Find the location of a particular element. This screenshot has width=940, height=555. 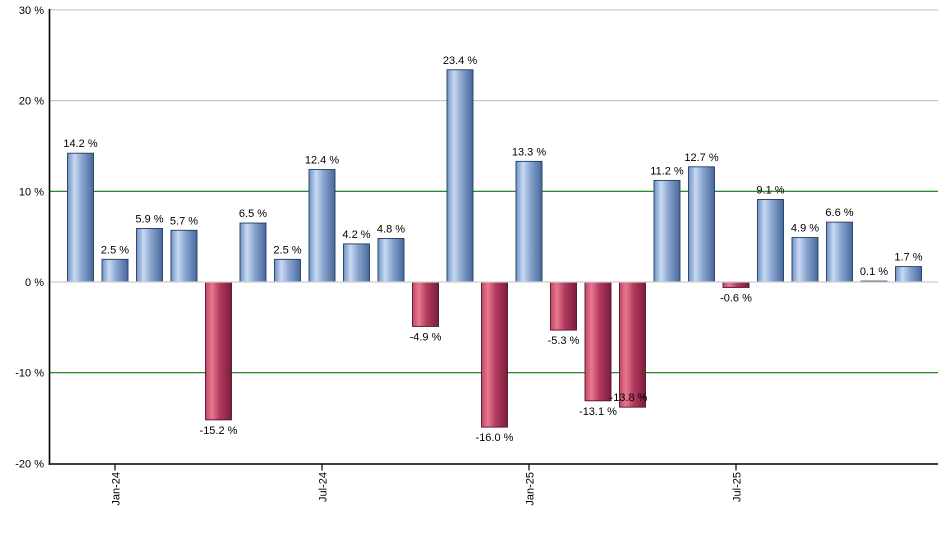

x-axis-label: Jan-24 is located at coordinates (117, 489).